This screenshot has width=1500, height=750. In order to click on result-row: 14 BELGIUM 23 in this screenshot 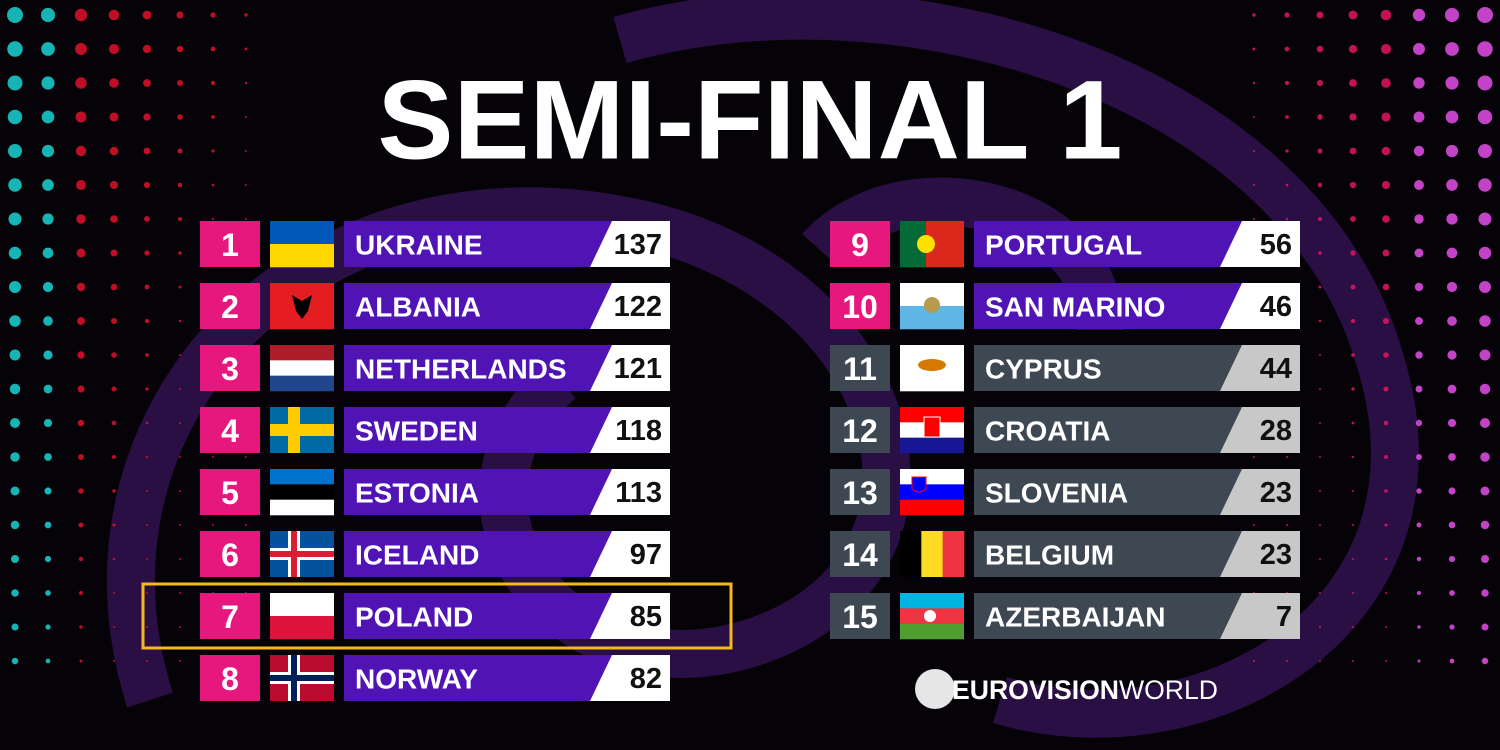, I will do `click(1065, 554)`.